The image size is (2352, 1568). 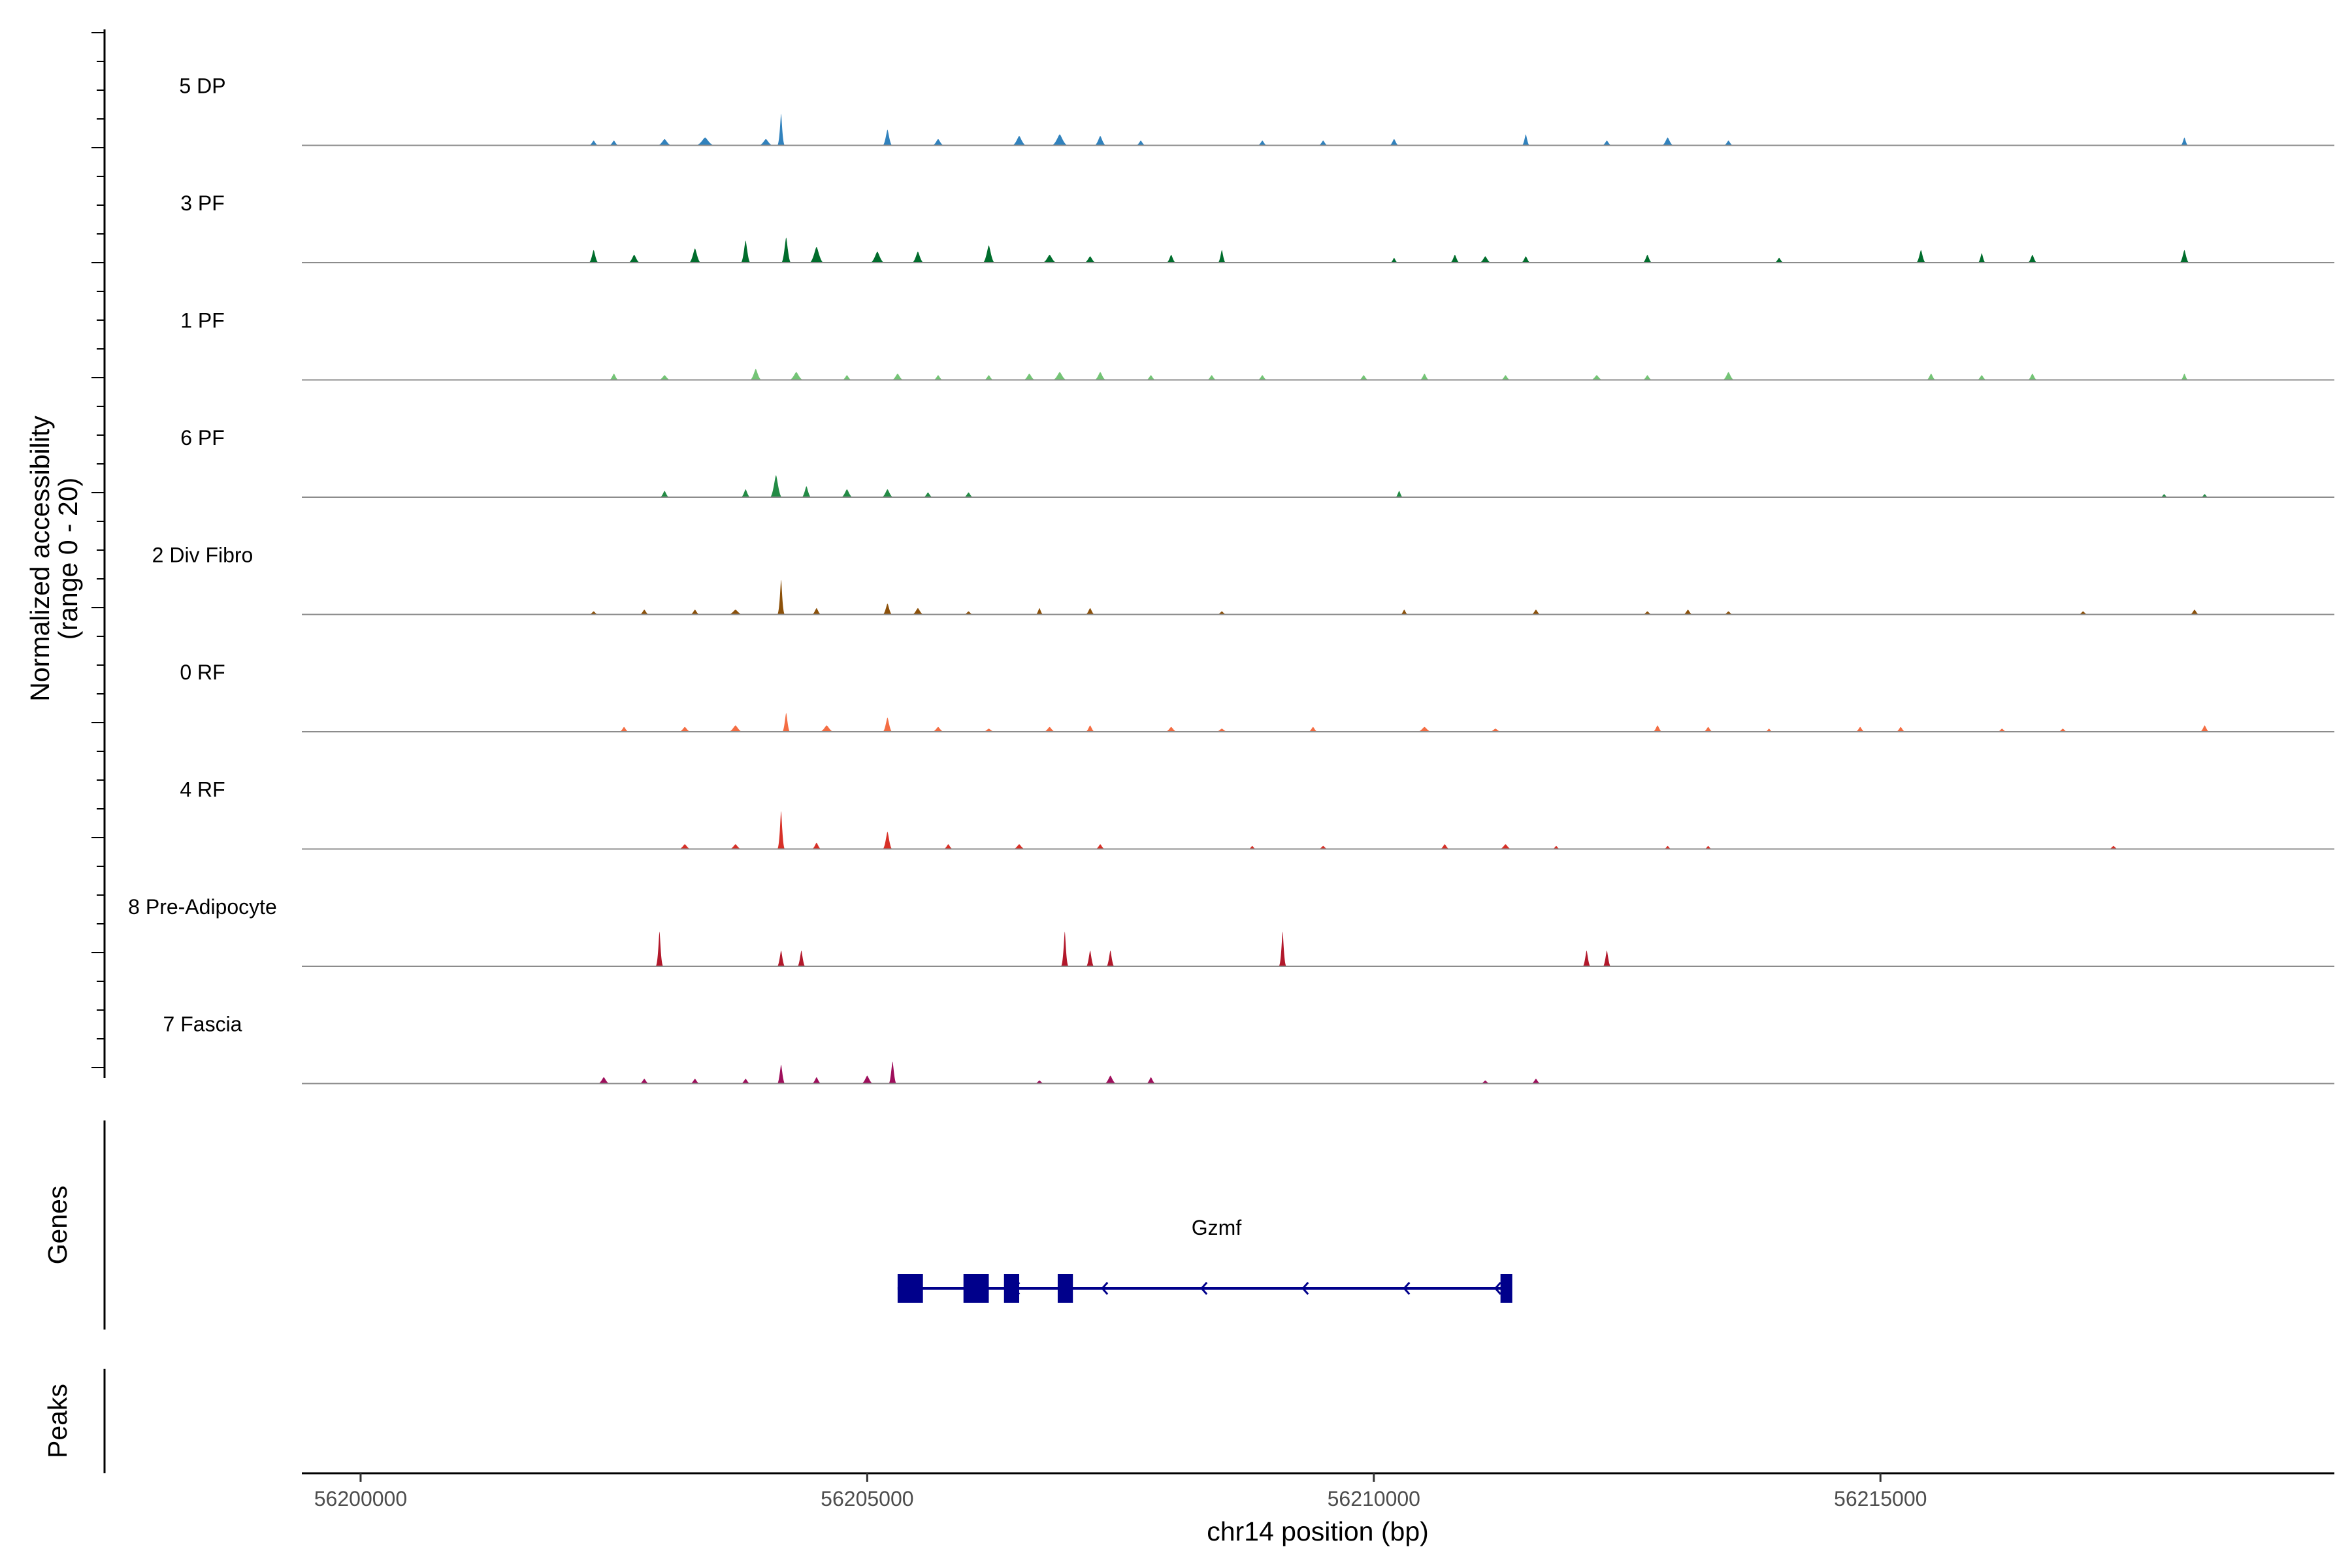 What do you see at coordinates (1120, 1492) in the screenshot?
I see `x-axis-ticks: 56200000 56205000 56210000 56215000` at bounding box center [1120, 1492].